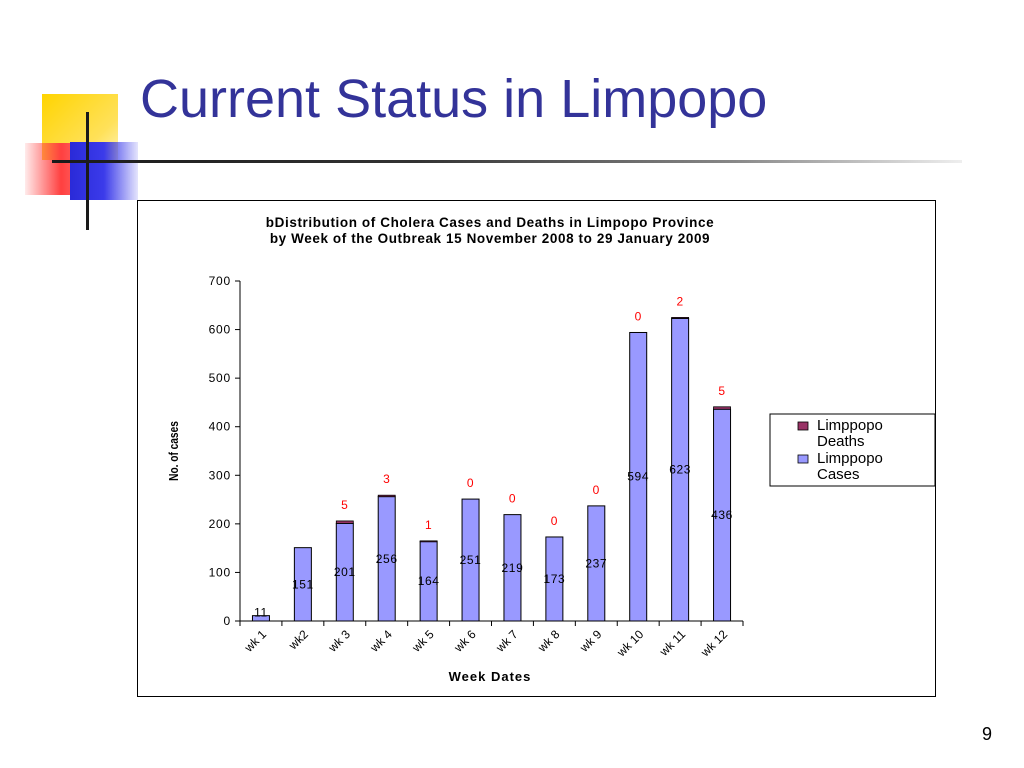 The height and width of the screenshot is (768, 1024). I want to click on y-tick-label: 600, so click(220, 330).